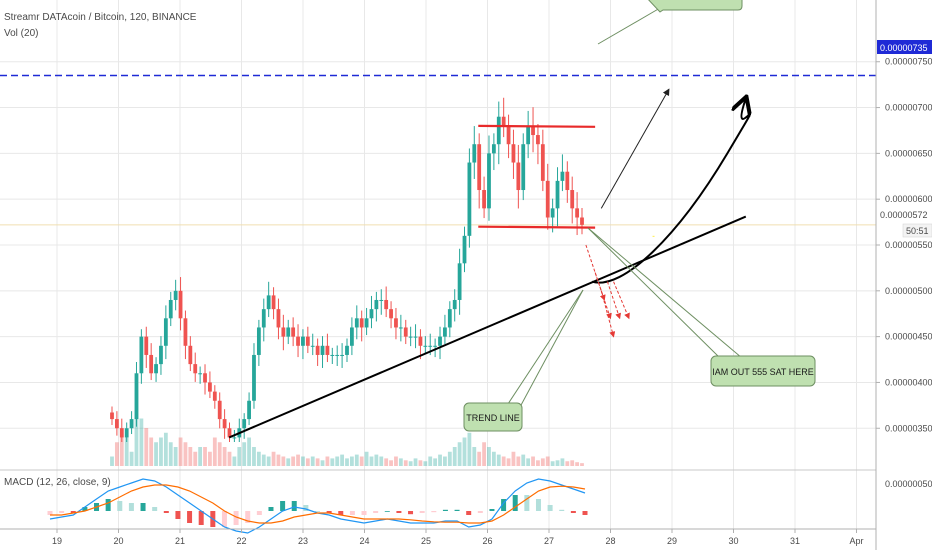 The width and height of the screenshot is (932, 550). Describe the element at coordinates (610, 541) in the screenshot. I see `time-tick-label: 28` at that location.